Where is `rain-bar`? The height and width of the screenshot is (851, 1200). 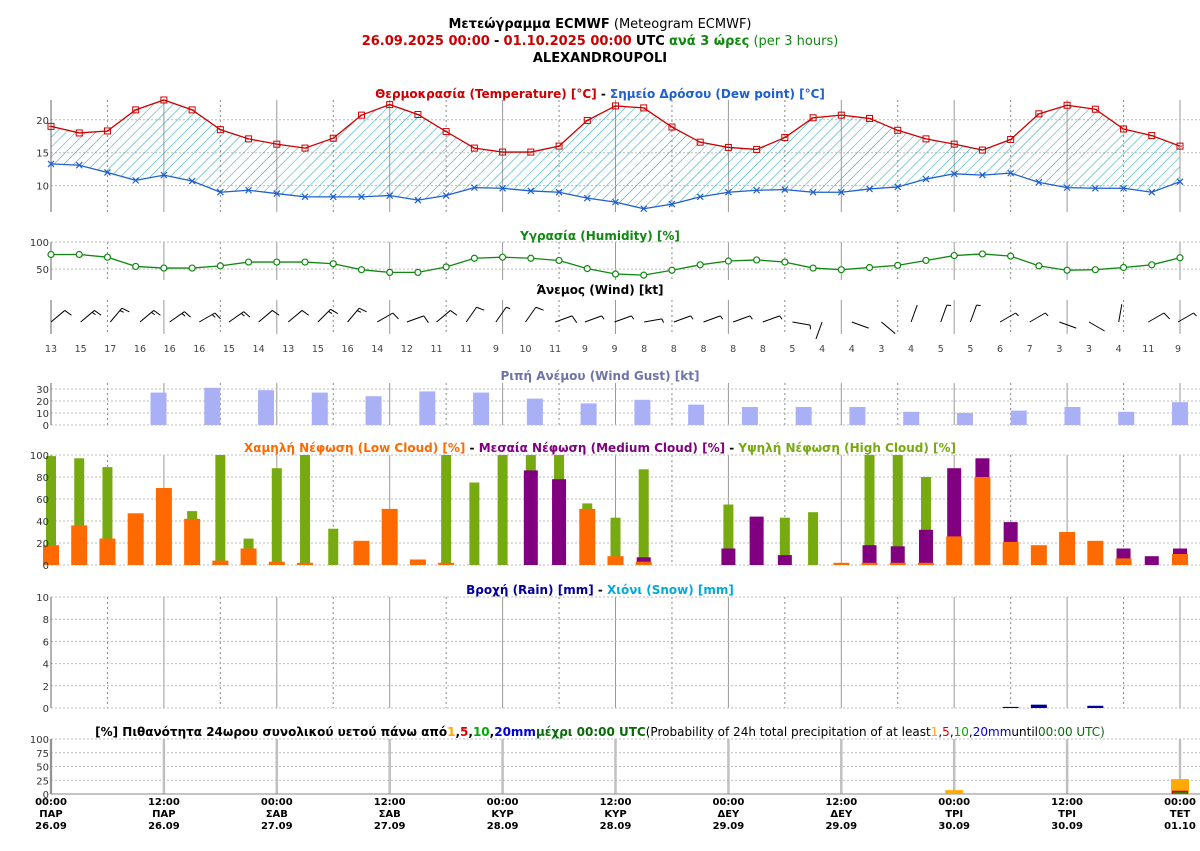 rain-bar is located at coordinates (1038, 706).